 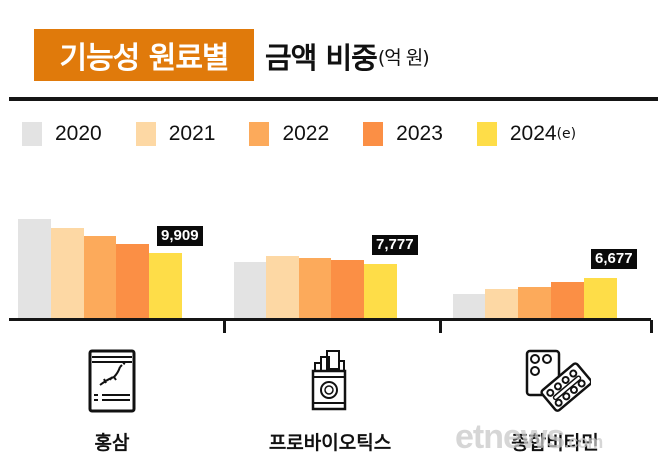 What do you see at coordinates (78, 133) in the screenshot?
I see `legend-label: 2020` at bounding box center [78, 133].